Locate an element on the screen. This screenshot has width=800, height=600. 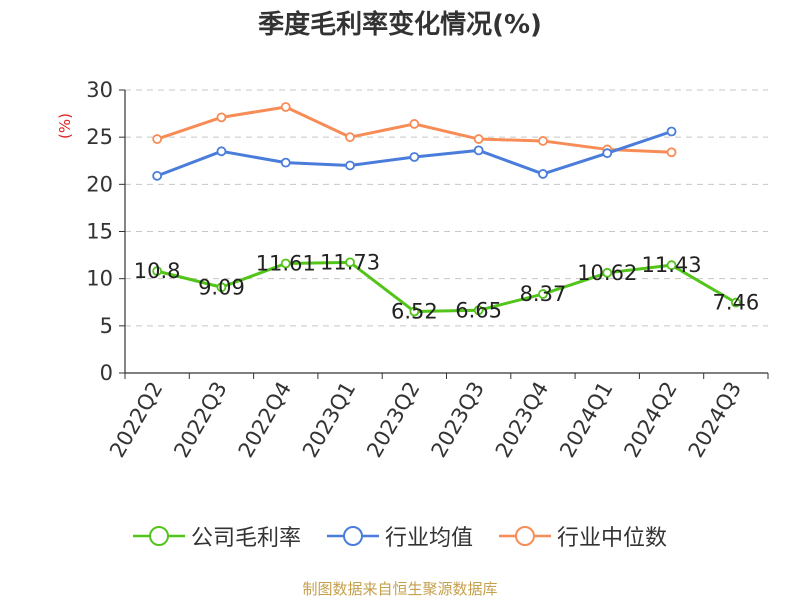
source-note: 制图数据来自恒生聚源数据库 is located at coordinates (400, 589).